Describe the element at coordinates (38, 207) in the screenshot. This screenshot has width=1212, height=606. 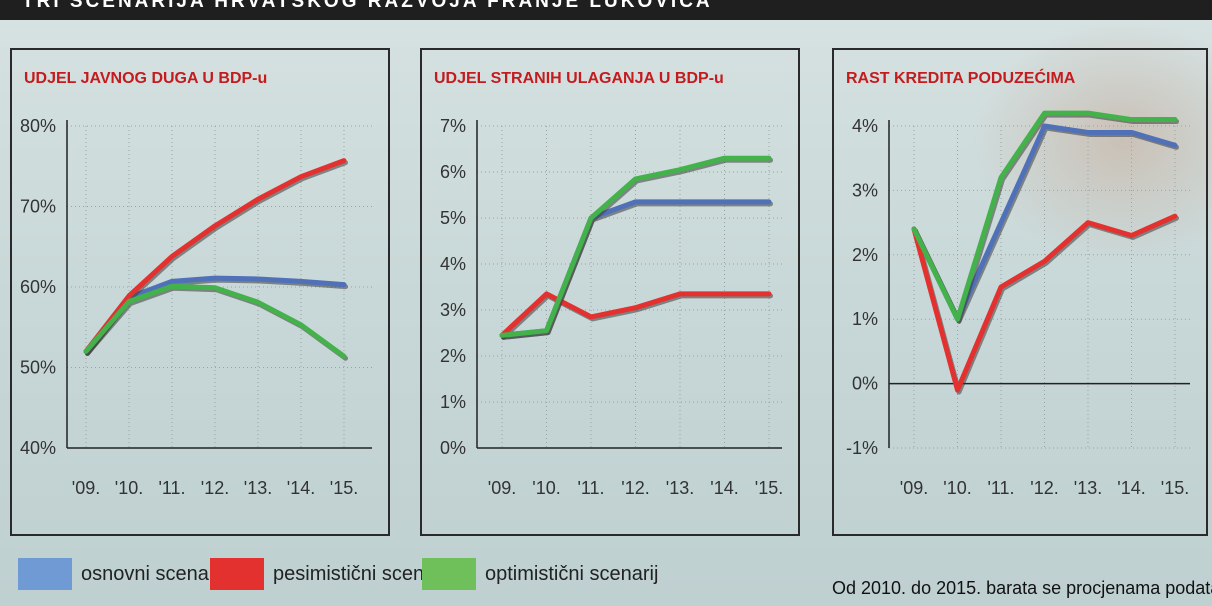
I see `y-tick-label: 70%` at that location.